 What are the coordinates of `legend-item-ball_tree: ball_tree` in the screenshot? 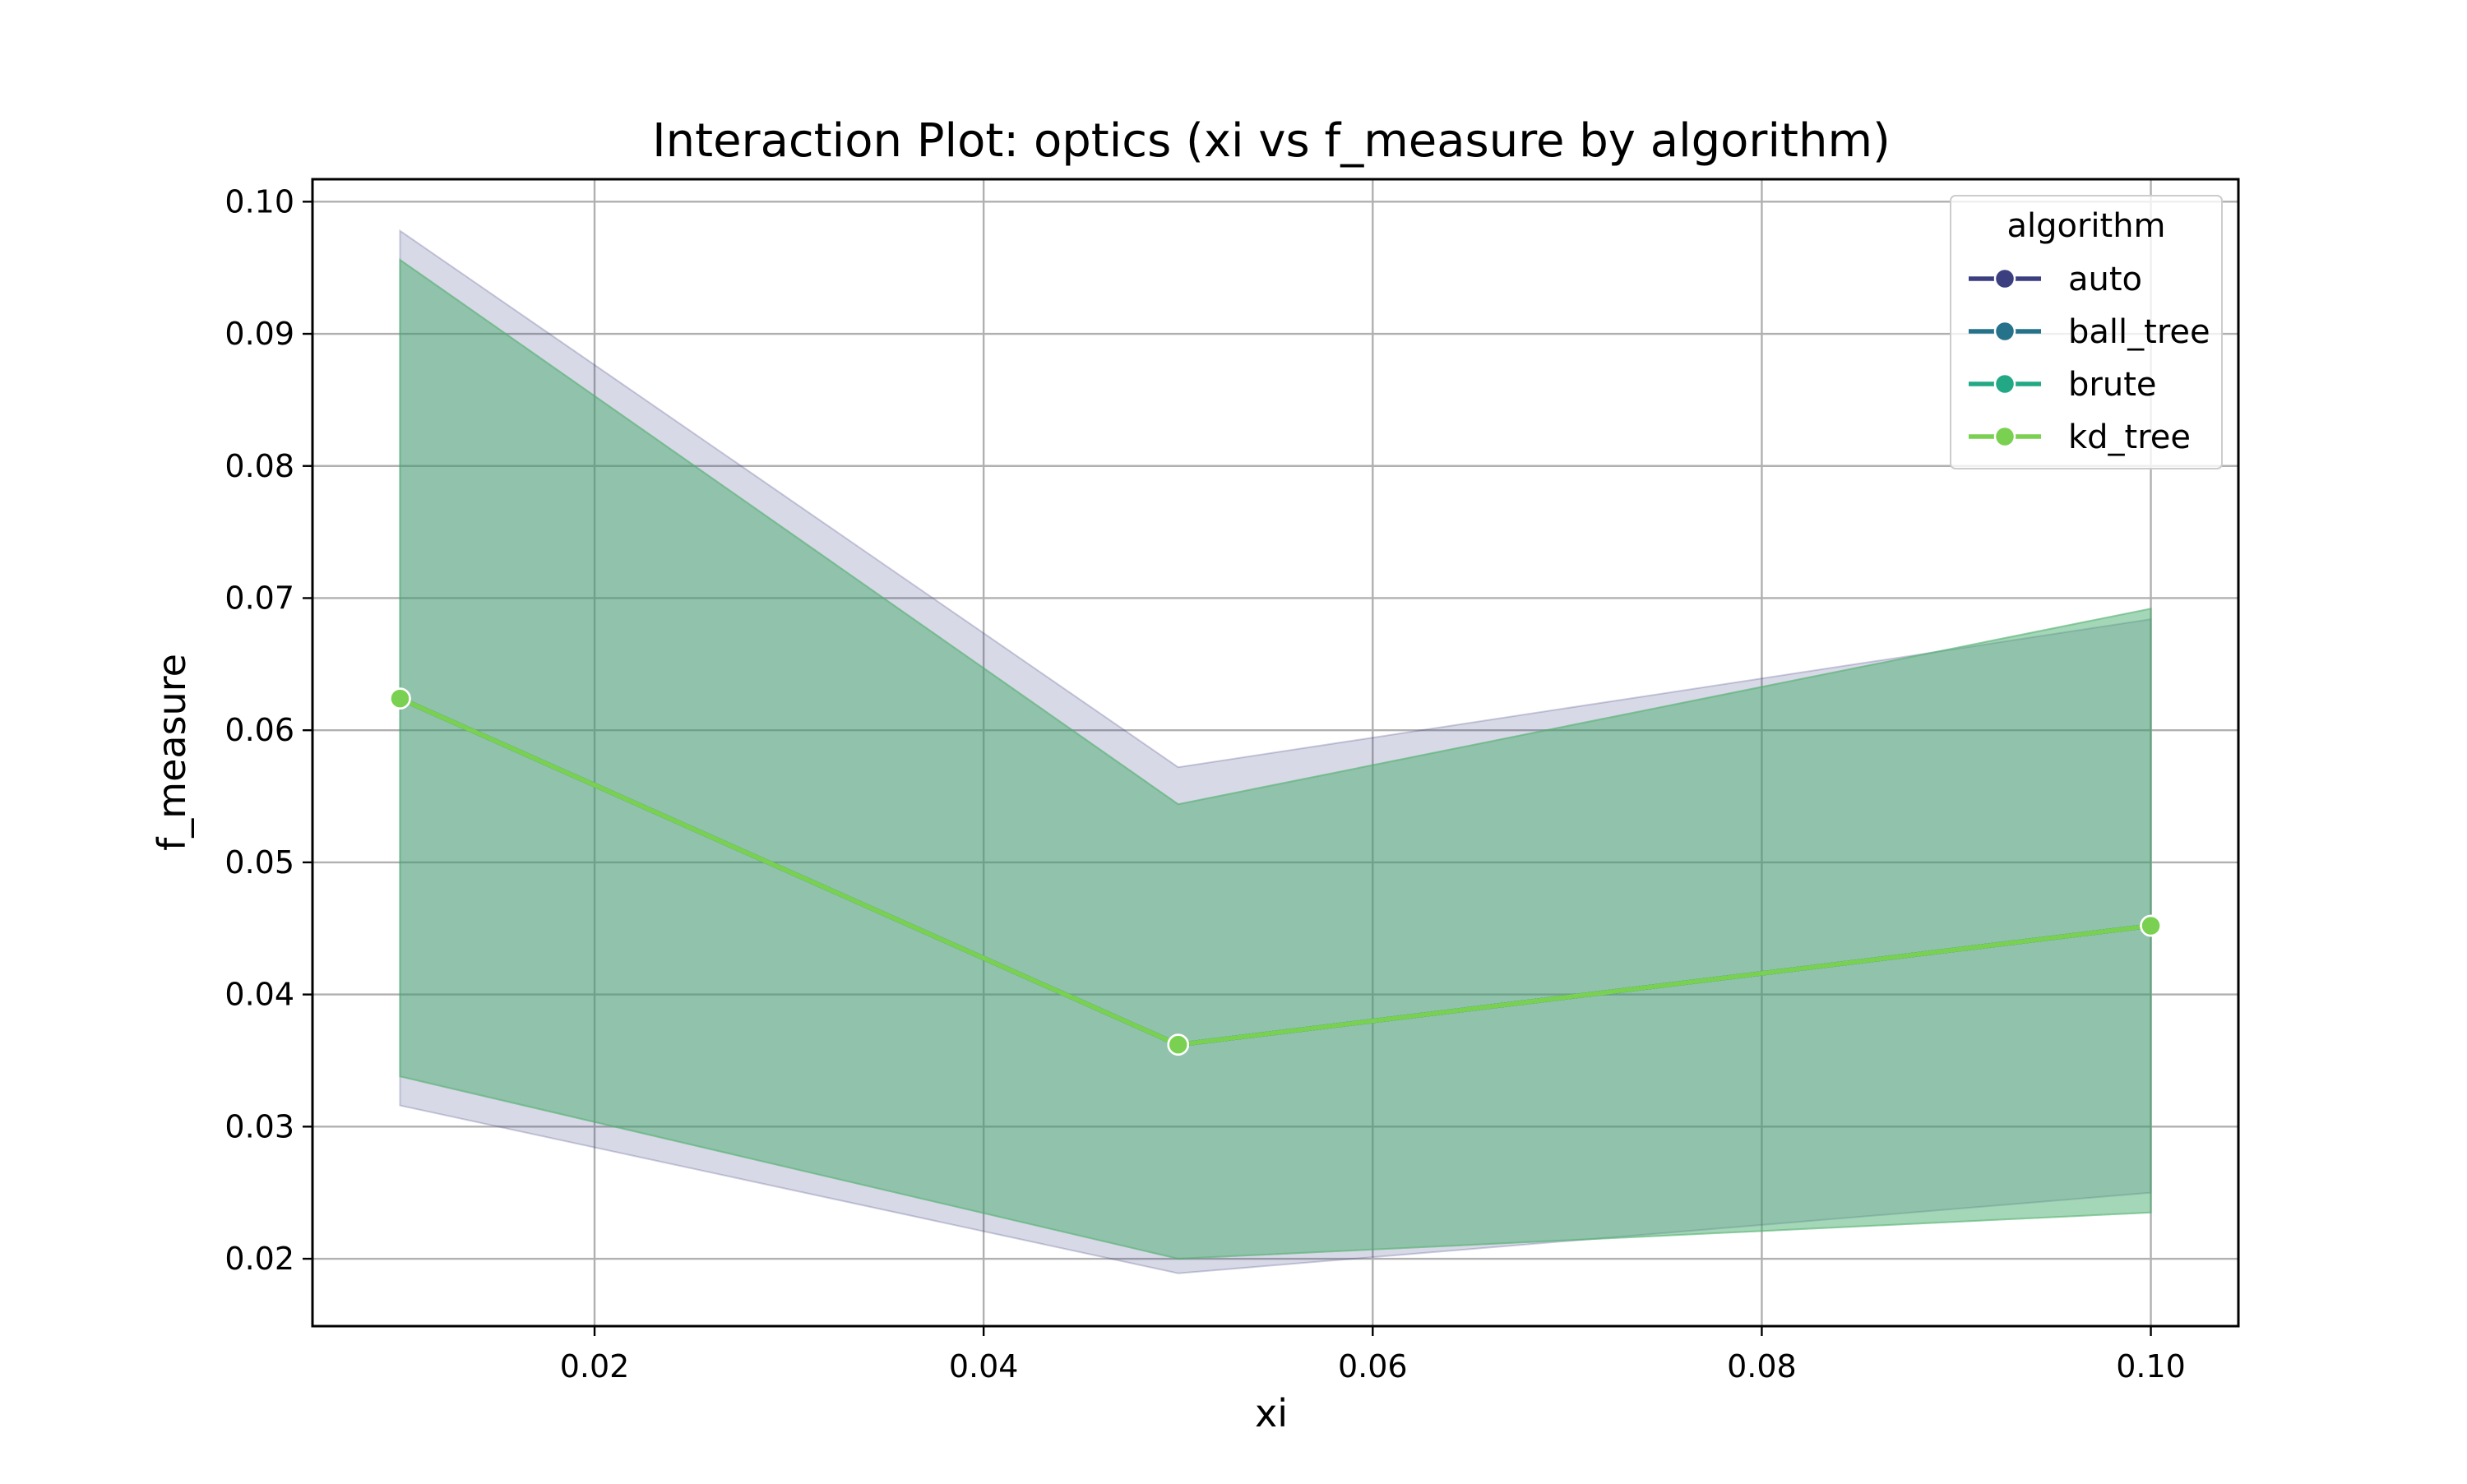 It's located at (2089, 332).